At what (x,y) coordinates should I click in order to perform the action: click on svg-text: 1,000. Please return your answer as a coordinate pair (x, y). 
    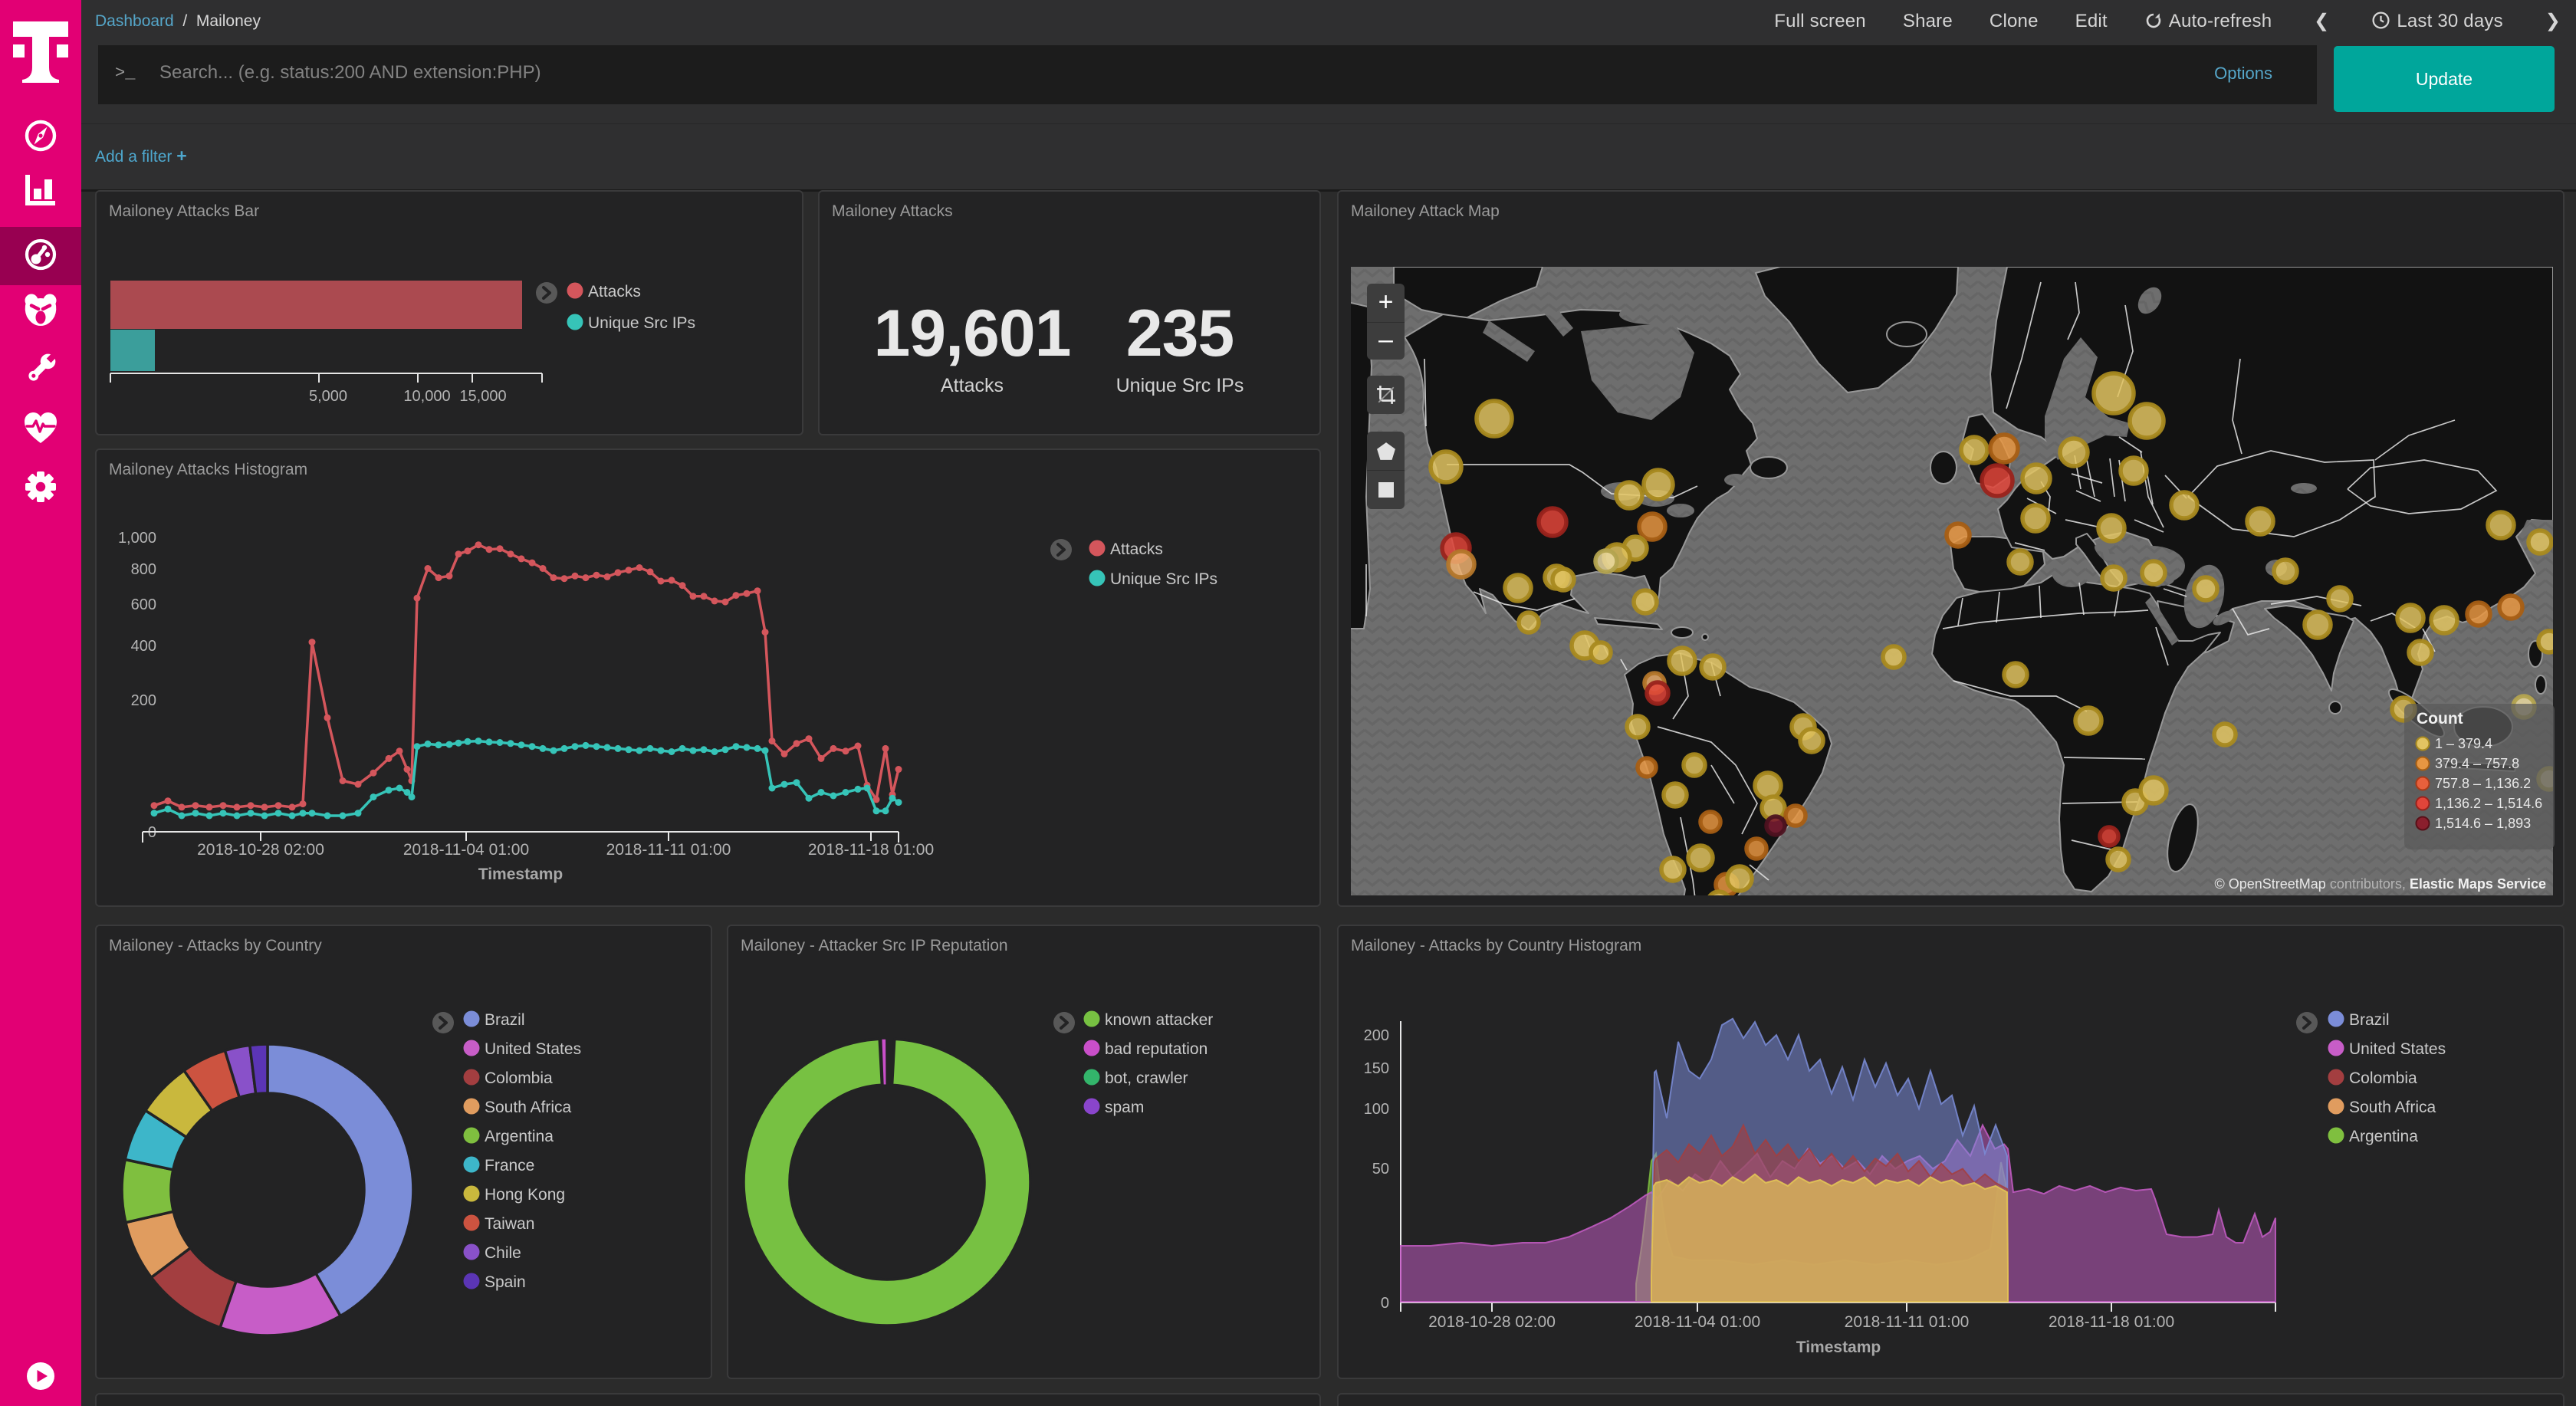
    Looking at the image, I should click on (137, 539).